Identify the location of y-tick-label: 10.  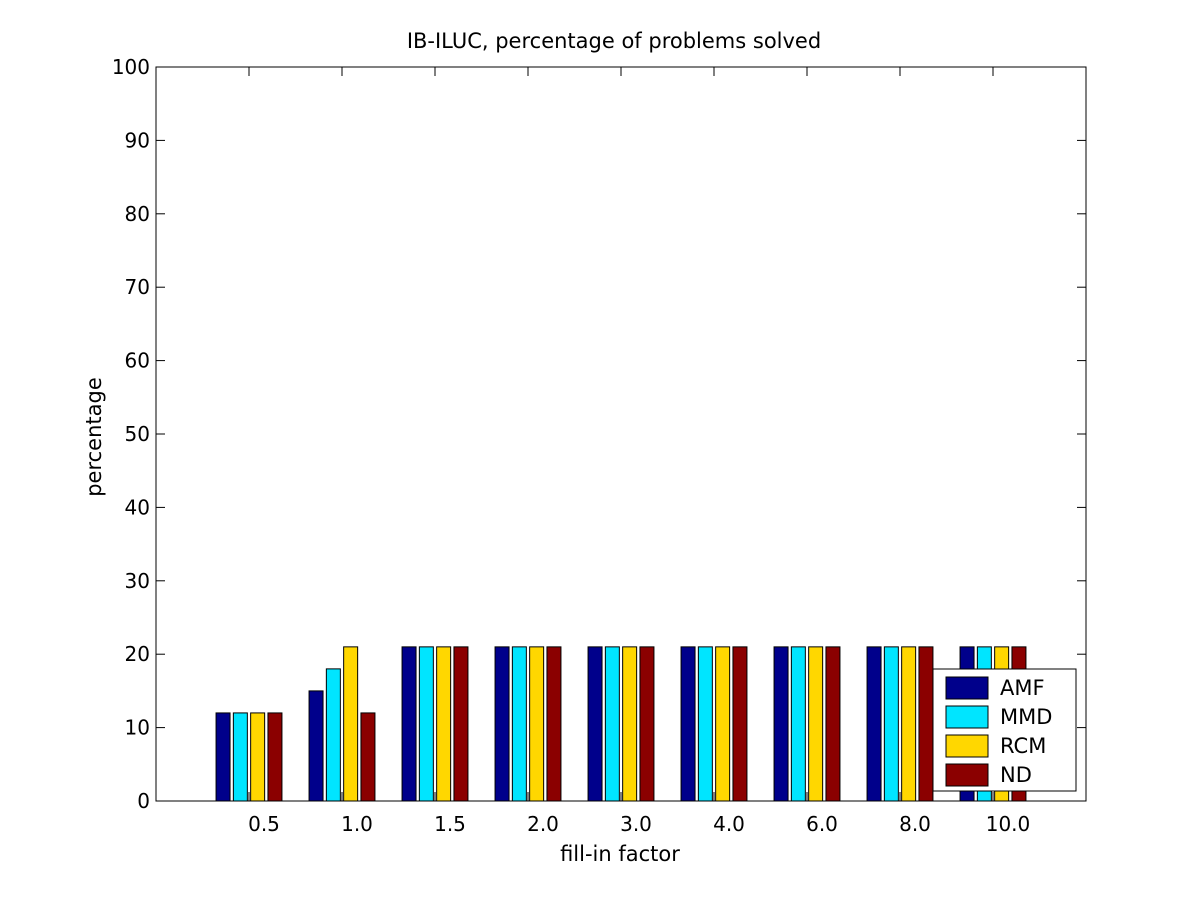
(137, 728).